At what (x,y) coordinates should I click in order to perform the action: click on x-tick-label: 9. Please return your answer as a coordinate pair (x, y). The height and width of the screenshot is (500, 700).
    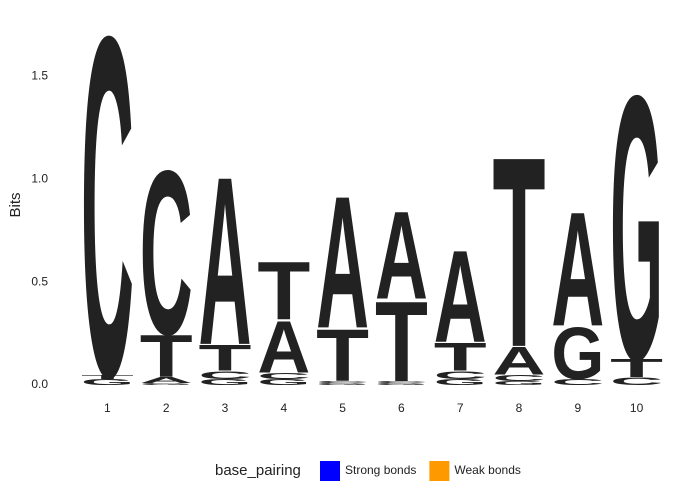
    Looking at the image, I should click on (577, 408).